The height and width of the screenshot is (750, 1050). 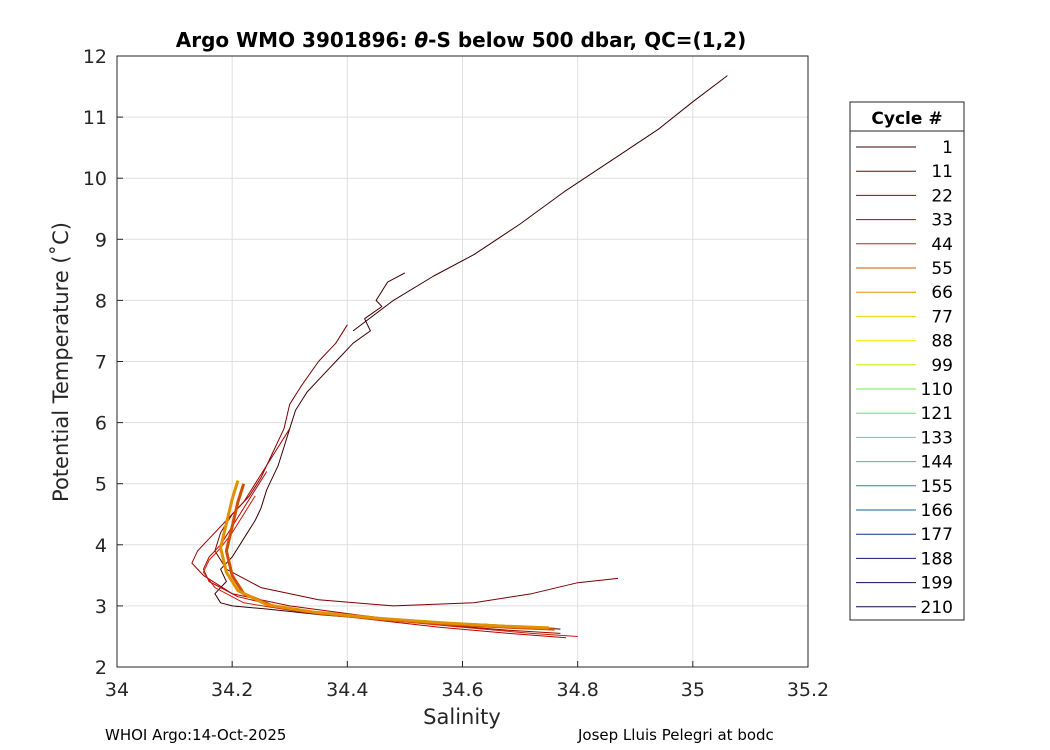 What do you see at coordinates (101, 546) in the screenshot?
I see `y-tick-label: 4` at bounding box center [101, 546].